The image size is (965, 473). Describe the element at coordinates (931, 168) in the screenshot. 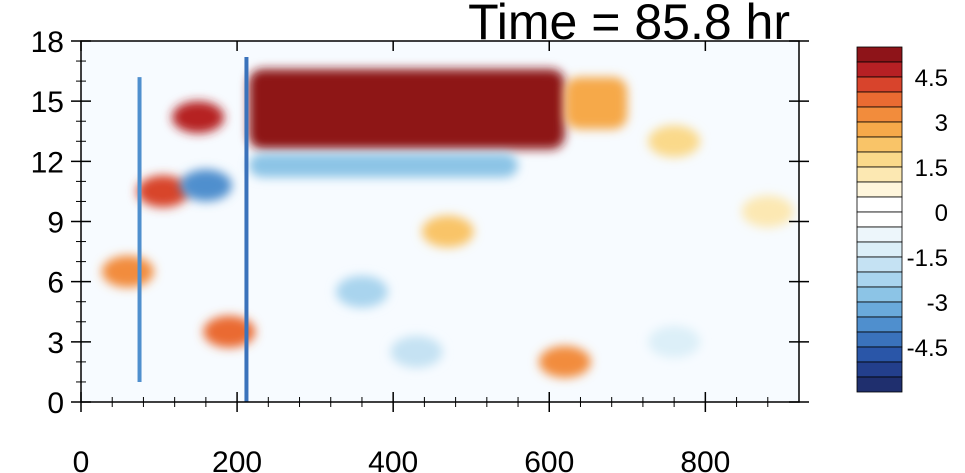

I see `colorbar-tick-label: 1.5` at that location.